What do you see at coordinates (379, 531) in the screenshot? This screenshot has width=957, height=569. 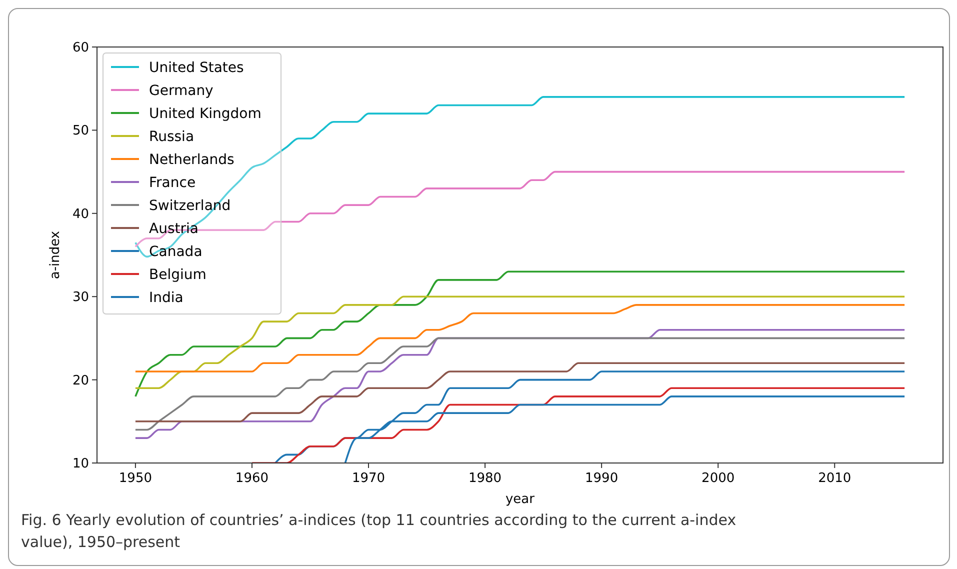 I see `caption: Fig. 6 Yearly evolution of countries’ a-indices (top 11 countries according to the current a-index value), 1950–present` at bounding box center [379, 531].